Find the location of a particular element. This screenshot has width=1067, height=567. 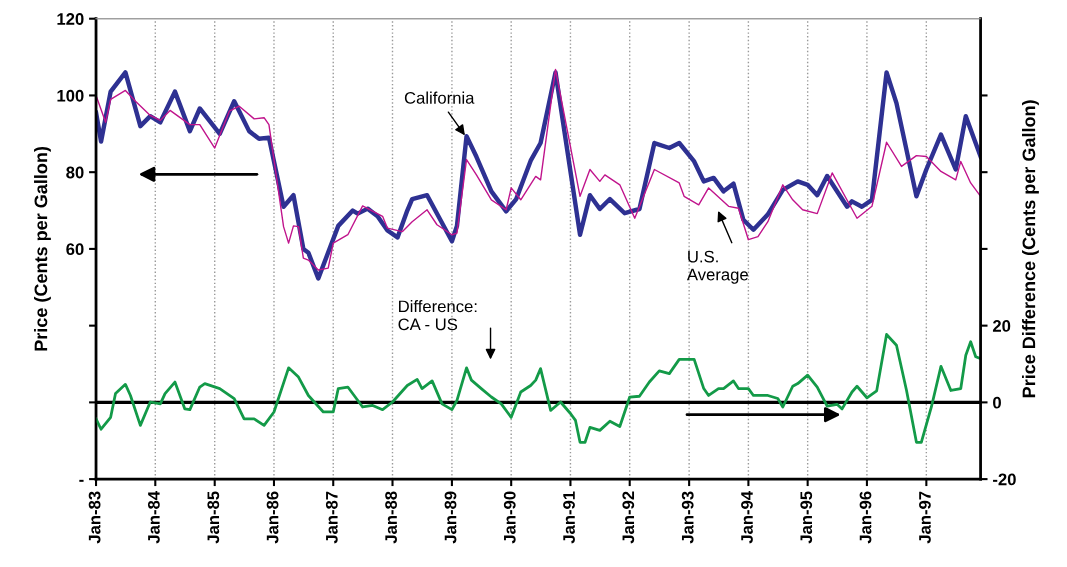

x-tick-label: Jan-90 is located at coordinates (509, 517).